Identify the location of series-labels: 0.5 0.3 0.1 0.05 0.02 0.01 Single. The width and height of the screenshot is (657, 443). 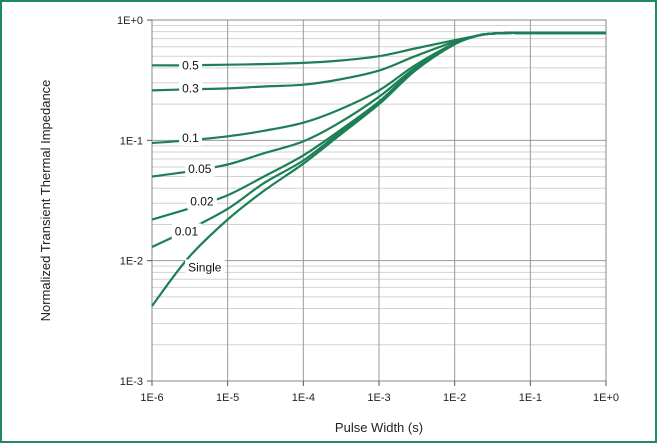
(198, 166).